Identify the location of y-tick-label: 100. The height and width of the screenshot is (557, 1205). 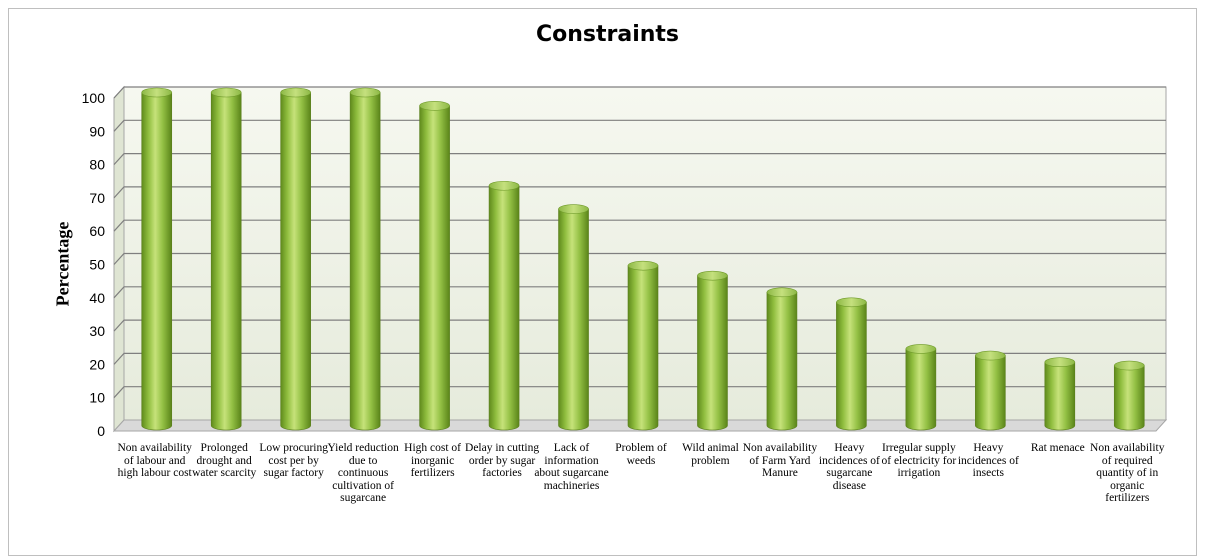
(94, 98).